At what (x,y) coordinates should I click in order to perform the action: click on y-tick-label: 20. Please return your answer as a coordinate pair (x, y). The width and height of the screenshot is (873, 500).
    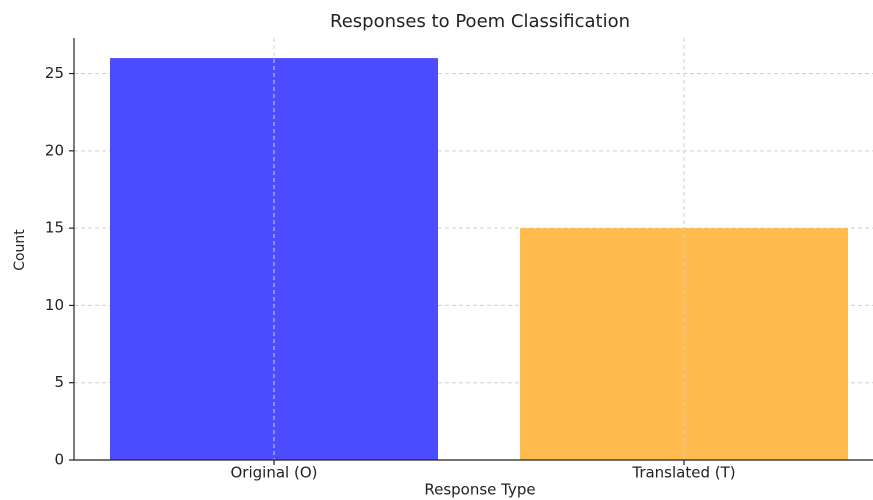
    Looking at the image, I should click on (54, 150).